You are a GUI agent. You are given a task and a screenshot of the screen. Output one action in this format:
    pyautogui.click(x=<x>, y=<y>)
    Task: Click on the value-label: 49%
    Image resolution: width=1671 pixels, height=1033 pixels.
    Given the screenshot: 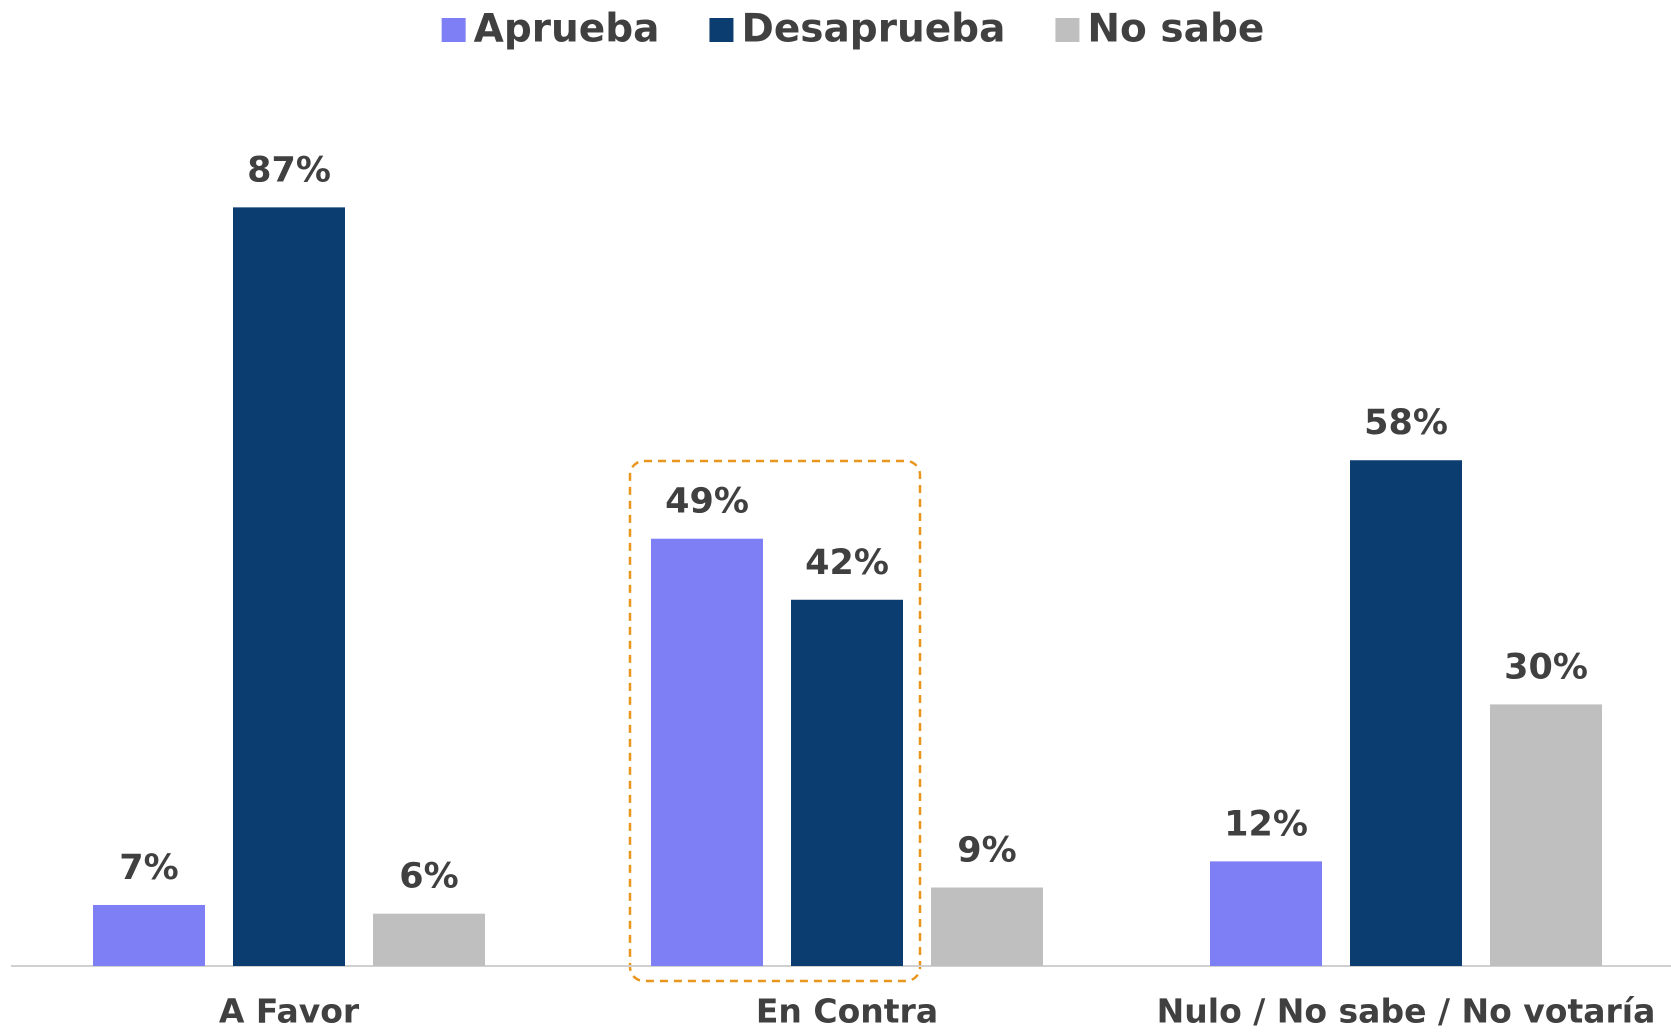 What is the action you would take?
    pyautogui.click(x=707, y=502)
    